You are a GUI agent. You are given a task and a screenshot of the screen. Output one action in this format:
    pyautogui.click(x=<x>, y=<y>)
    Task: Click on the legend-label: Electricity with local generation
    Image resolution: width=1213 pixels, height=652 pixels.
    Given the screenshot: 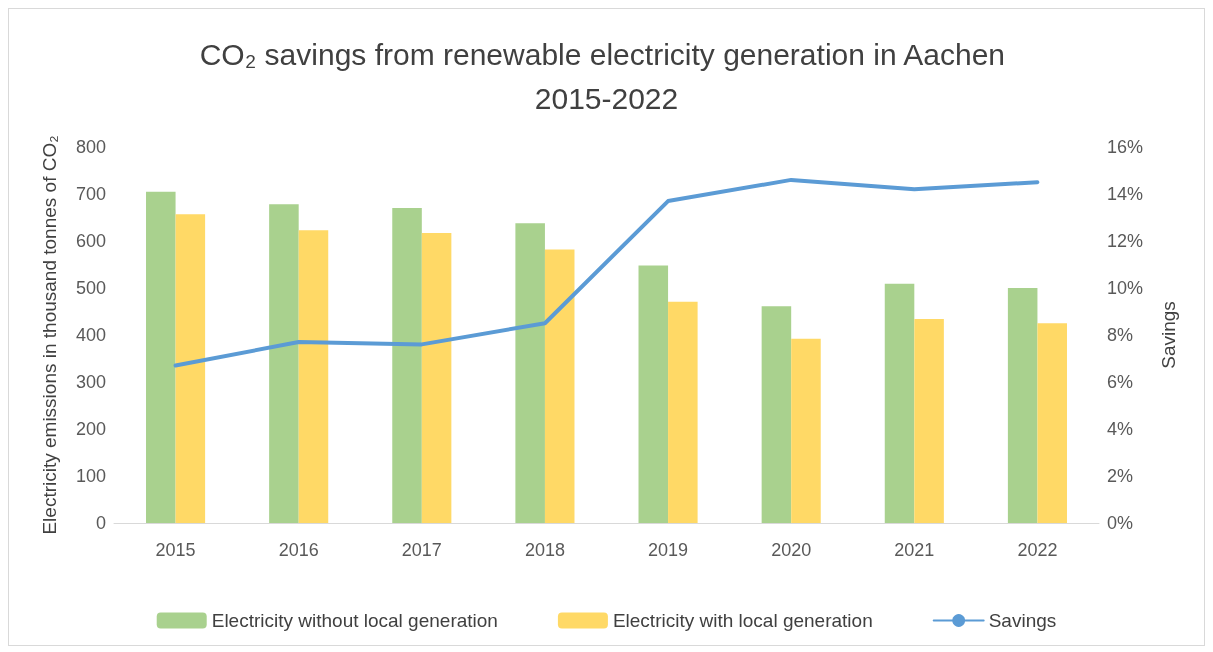 What is the action you would take?
    pyautogui.click(x=742, y=620)
    